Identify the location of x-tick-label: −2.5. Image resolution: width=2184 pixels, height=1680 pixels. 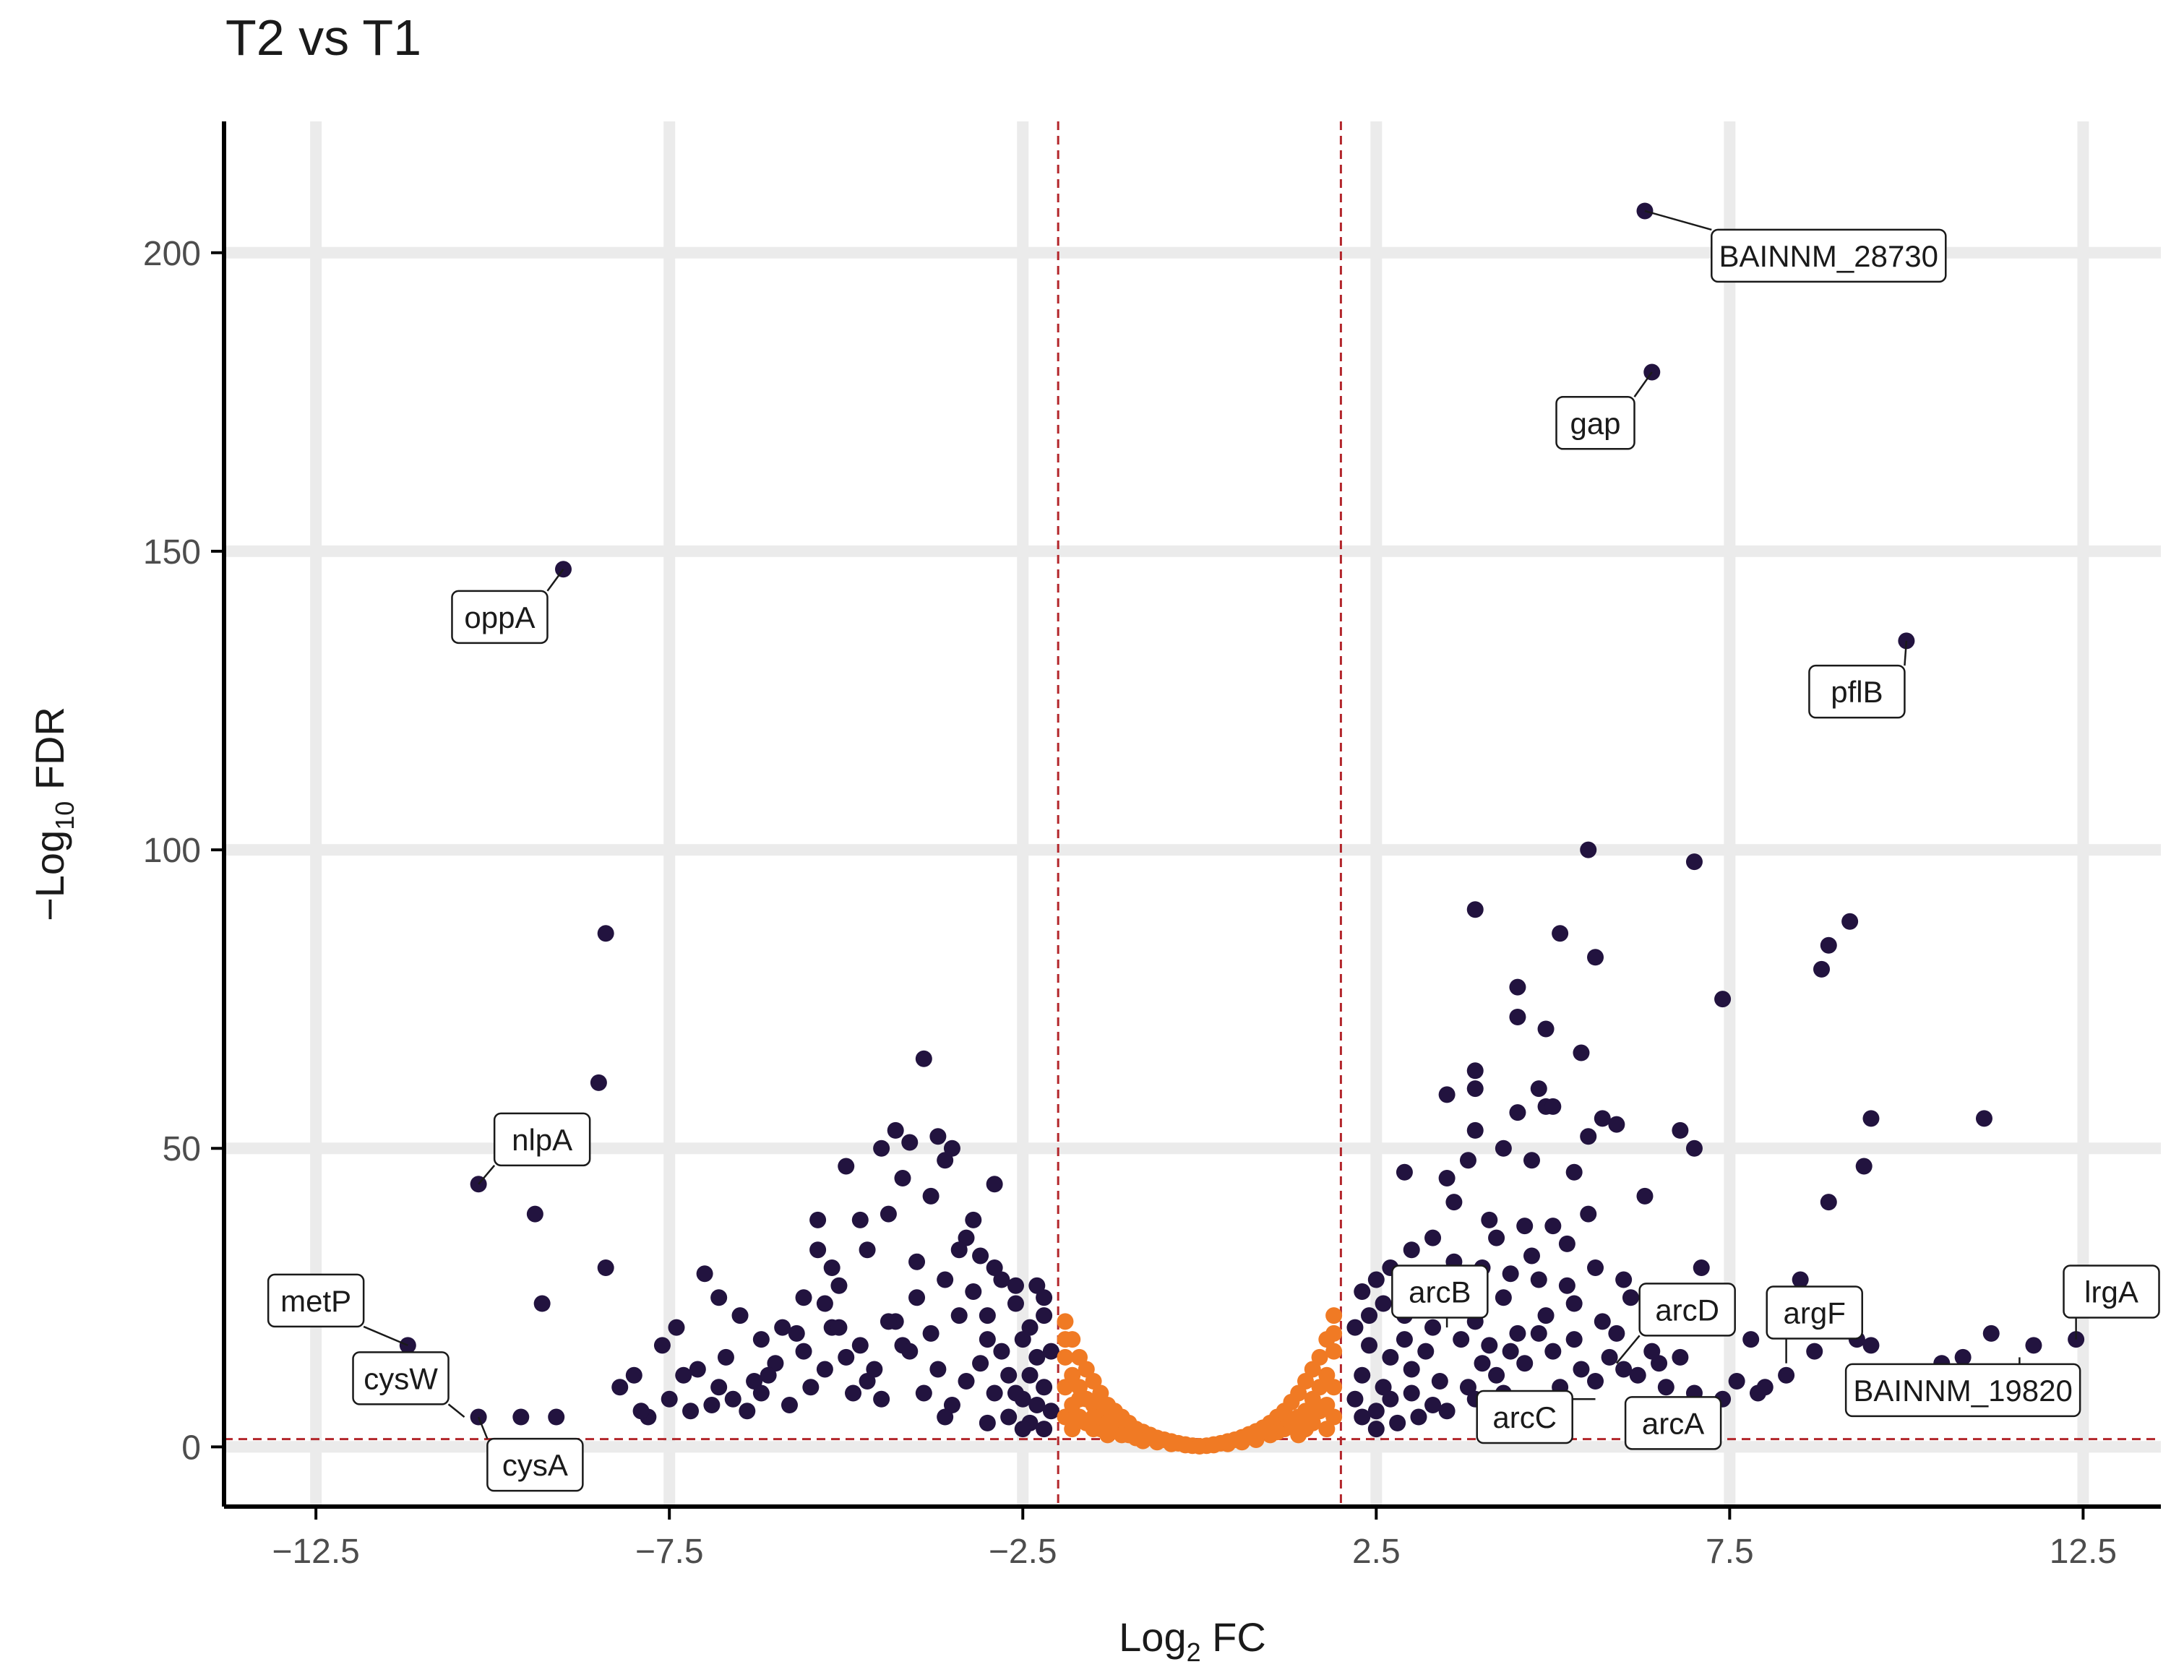
(1023, 1552).